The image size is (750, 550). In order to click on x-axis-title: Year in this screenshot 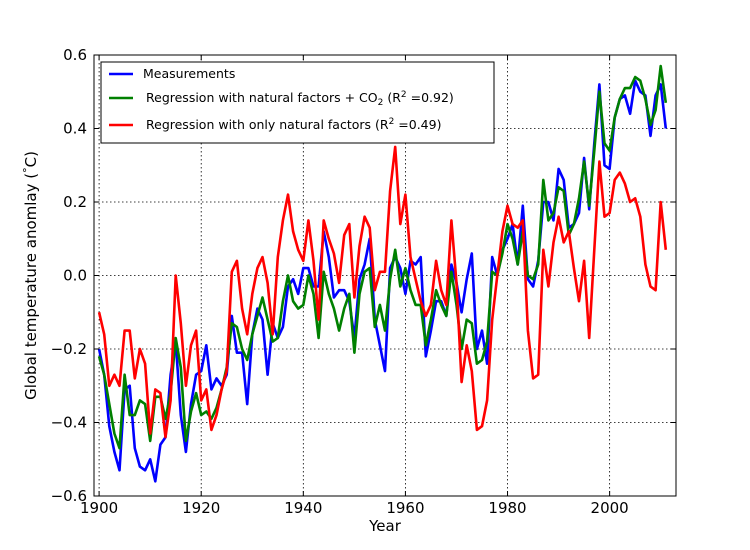, I will do `click(385, 526)`.